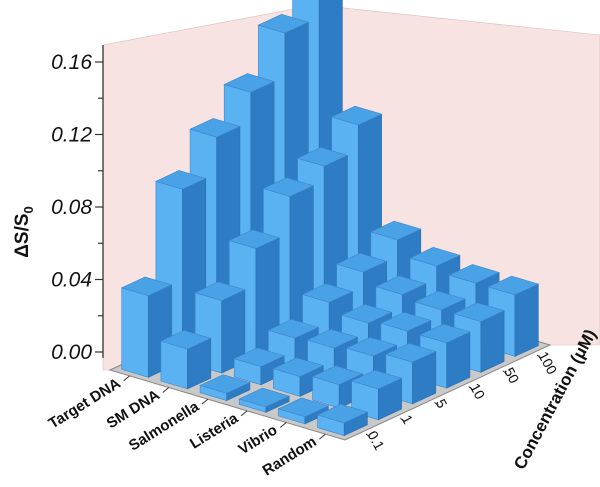 Image resolution: width=600 pixels, height=487 pixels. I want to click on concentration-label: 10, so click(478, 390).